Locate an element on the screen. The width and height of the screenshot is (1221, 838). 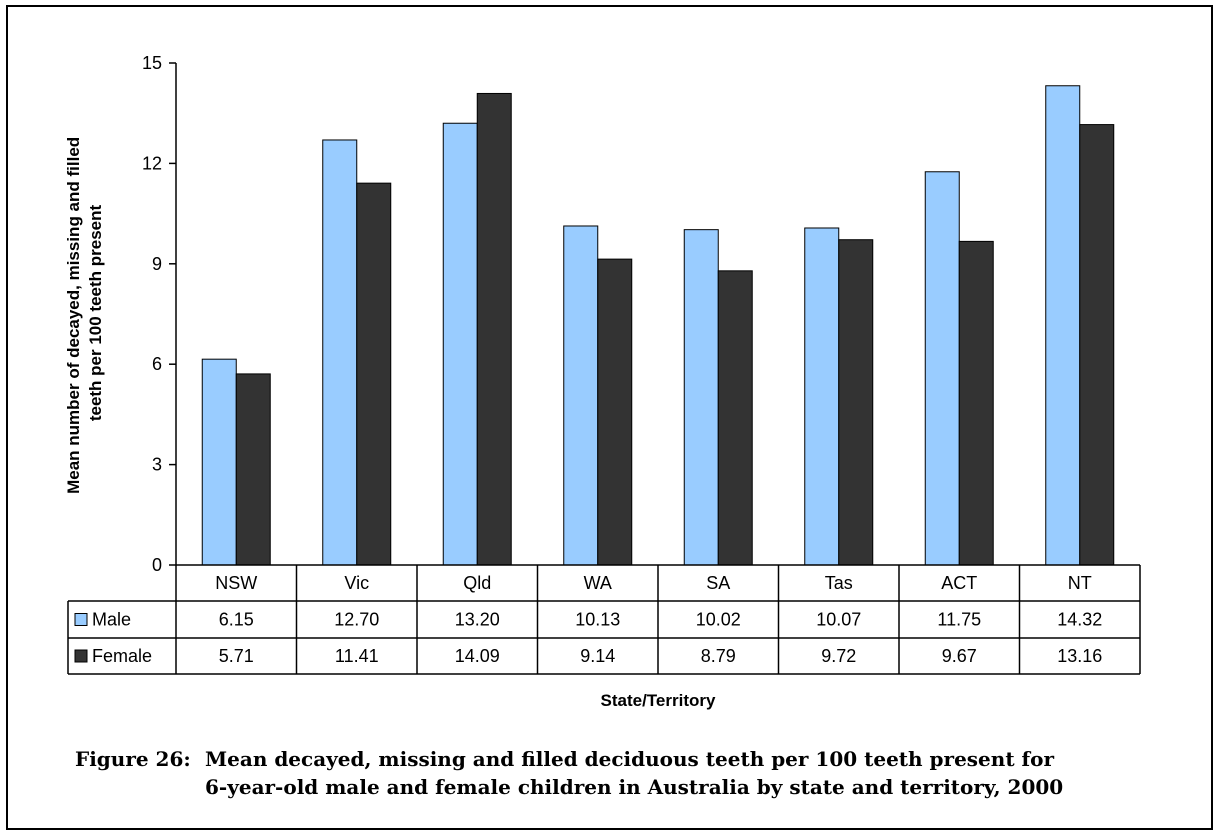
y-tick-label: 15 is located at coordinates (152, 63).